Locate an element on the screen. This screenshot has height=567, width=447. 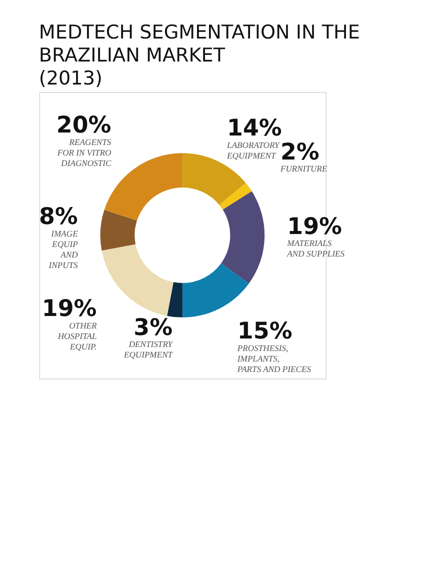
data-label: 2% is located at coordinates (300, 152).